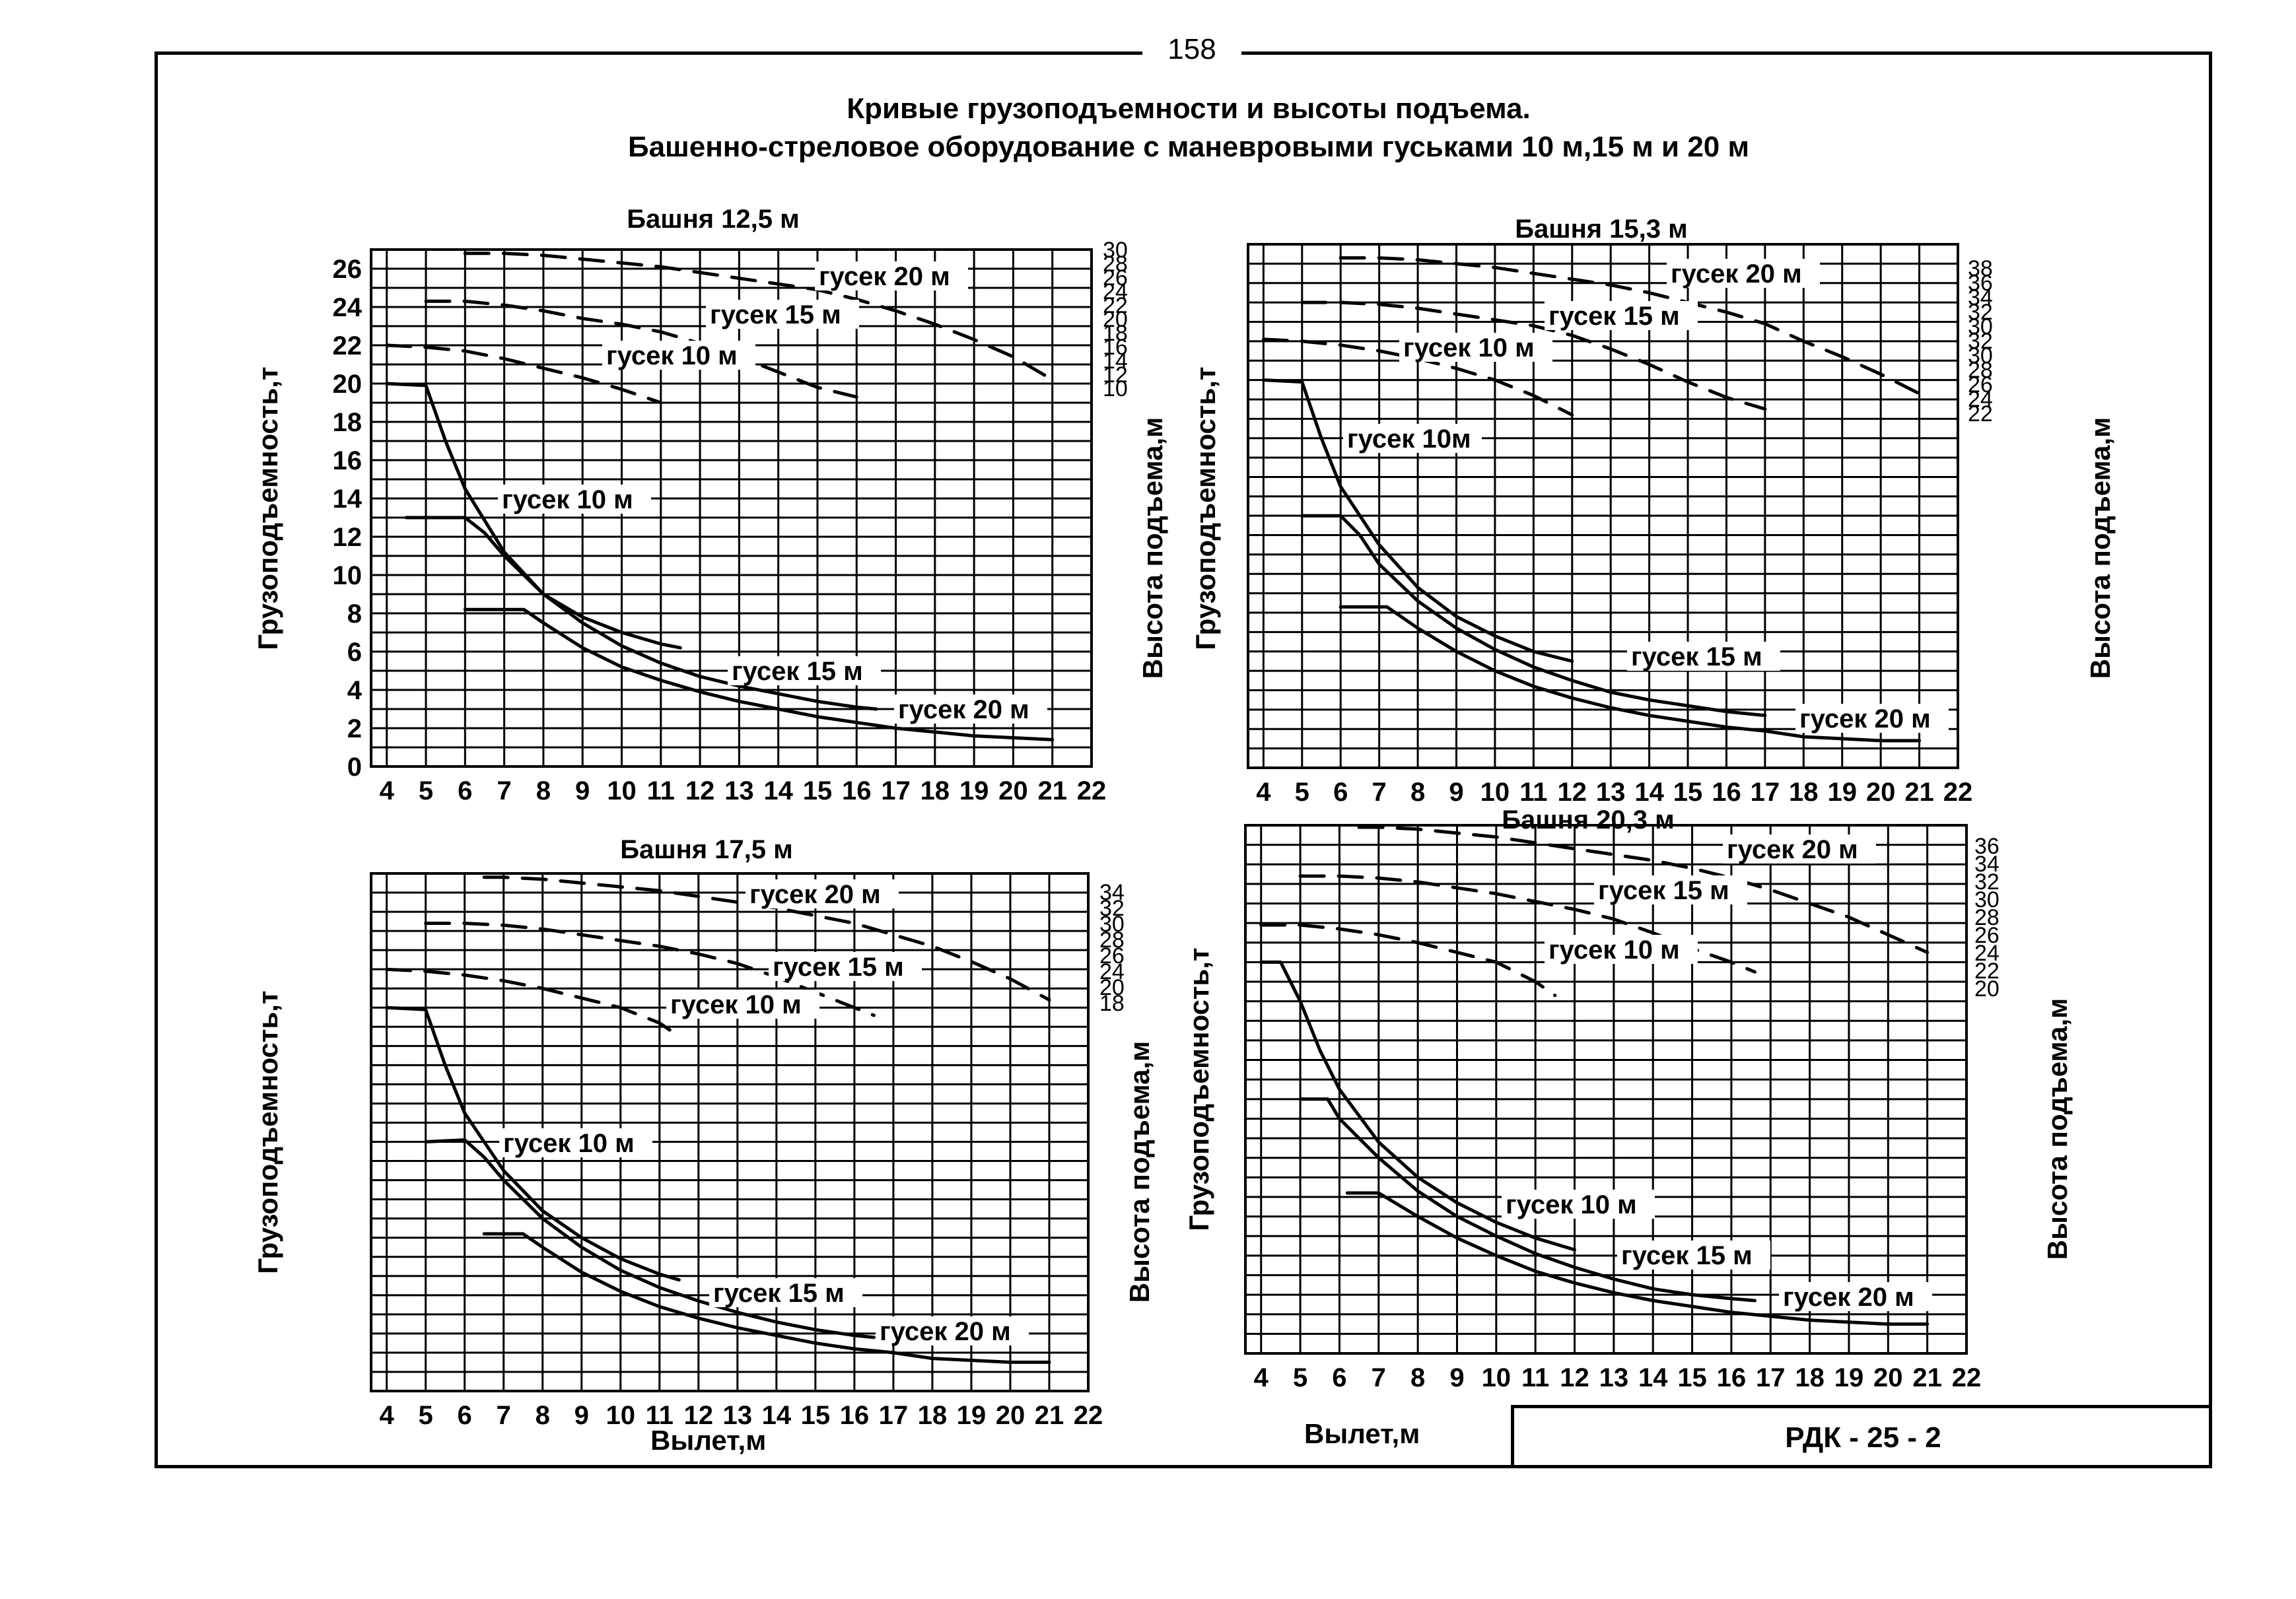 The height and width of the screenshot is (1599, 2296). What do you see at coordinates (974, 790) in the screenshot?
I see `x-tick-label: 19` at bounding box center [974, 790].